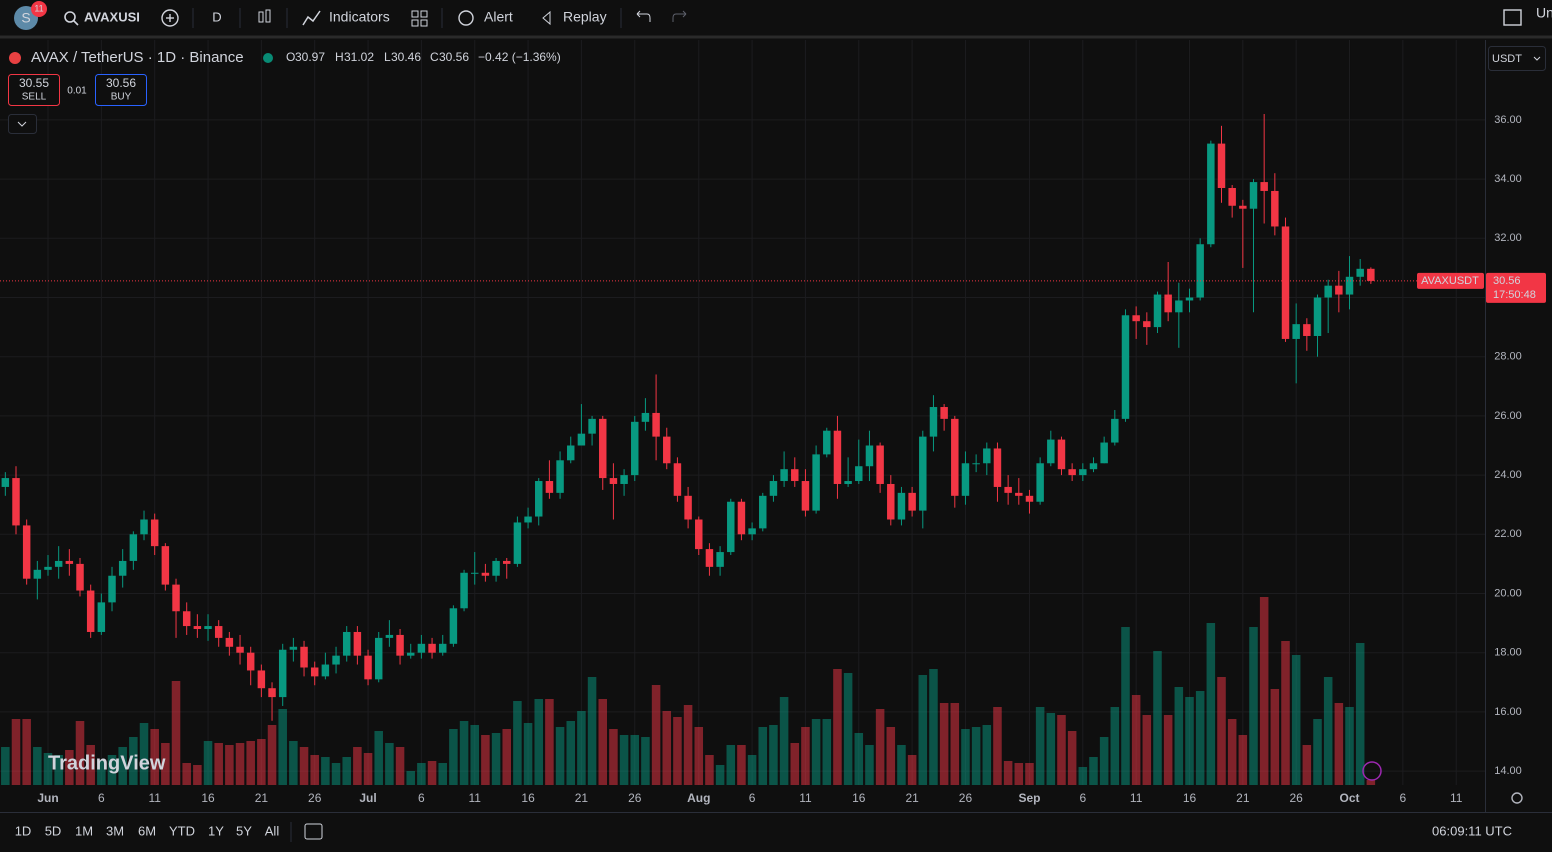 Image resolution: width=1552 pixels, height=852 pixels. I want to click on range-button: 3M, so click(115, 830).